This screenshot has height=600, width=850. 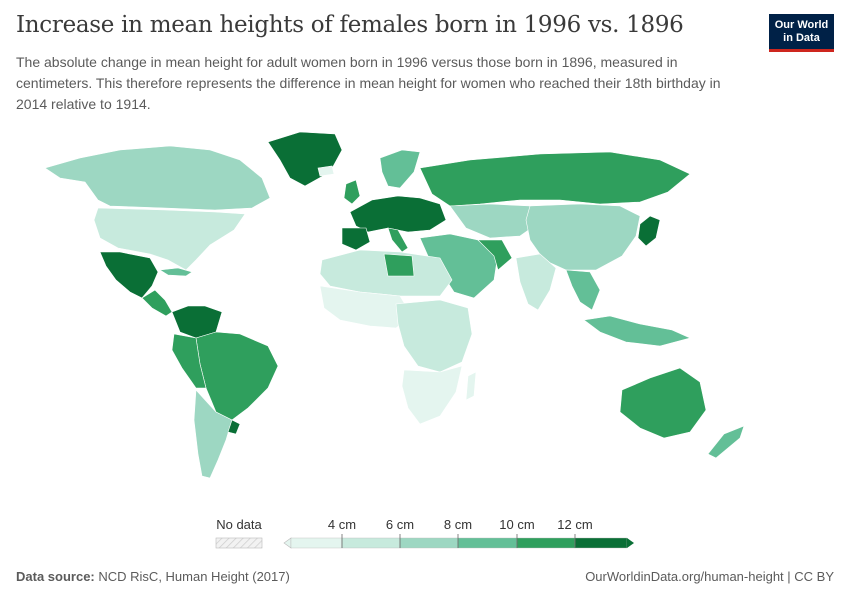 I want to click on legend-arrow-high, so click(x=630, y=543).